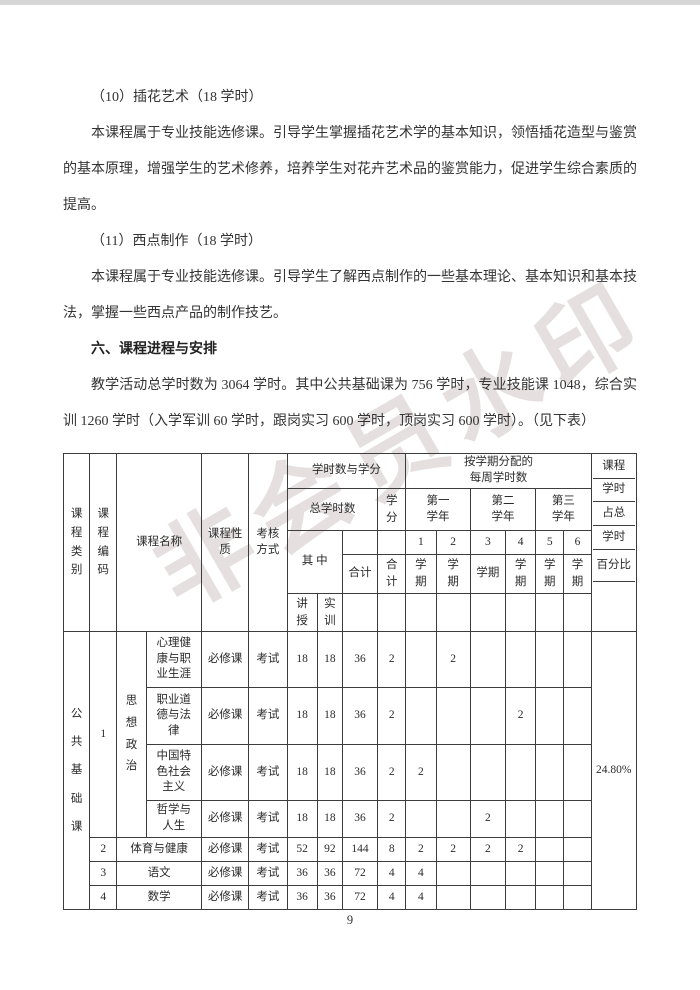 This screenshot has width=700, height=990. Describe the element at coordinates (488, 819) in the screenshot. I see `cell-sem3: 2` at that location.